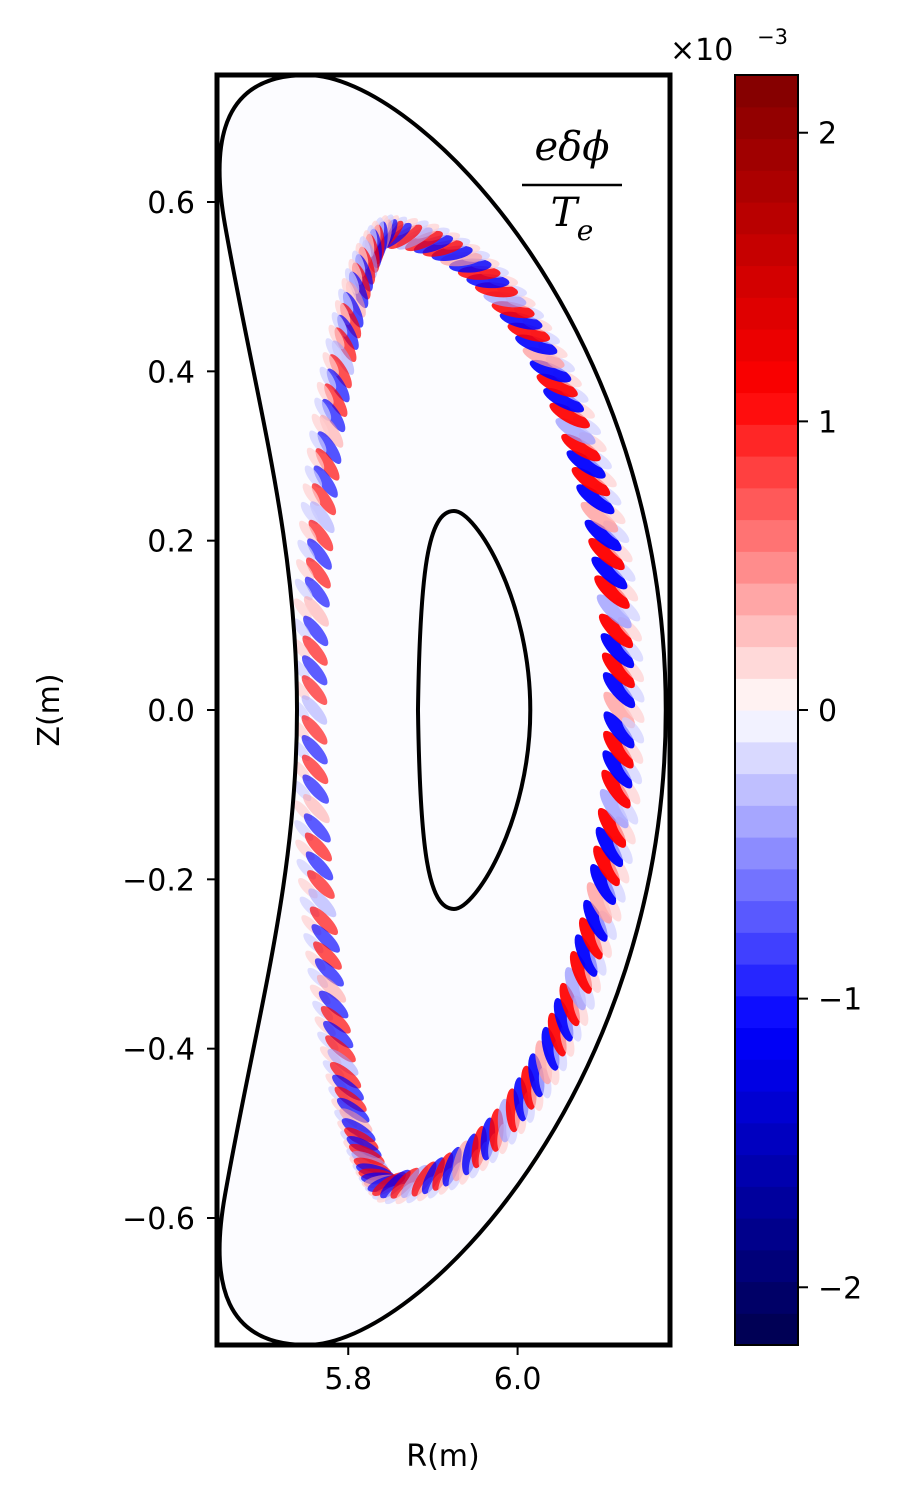 The height and width of the screenshot is (1506, 917). Describe the element at coordinates (571, 147) in the screenshot. I see `plot-label-numerator: eδϕ` at that location.